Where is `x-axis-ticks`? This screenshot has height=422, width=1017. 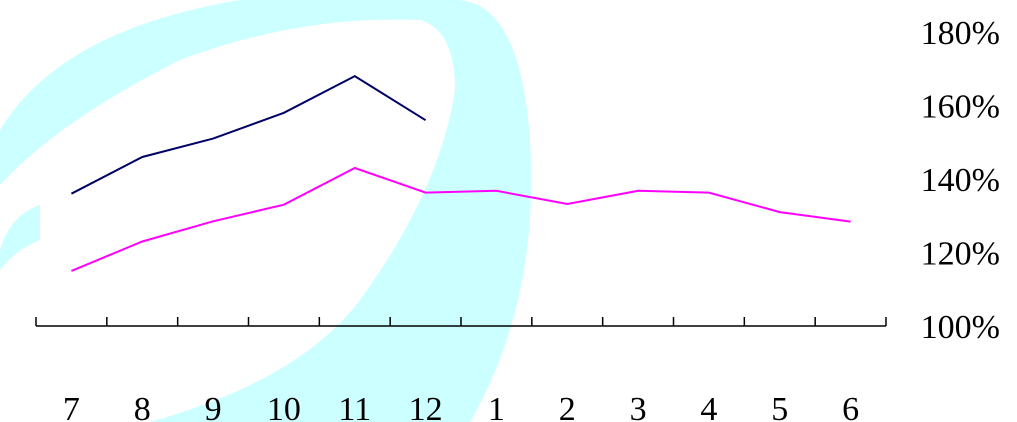 x-axis-ticks is located at coordinates (461, 321).